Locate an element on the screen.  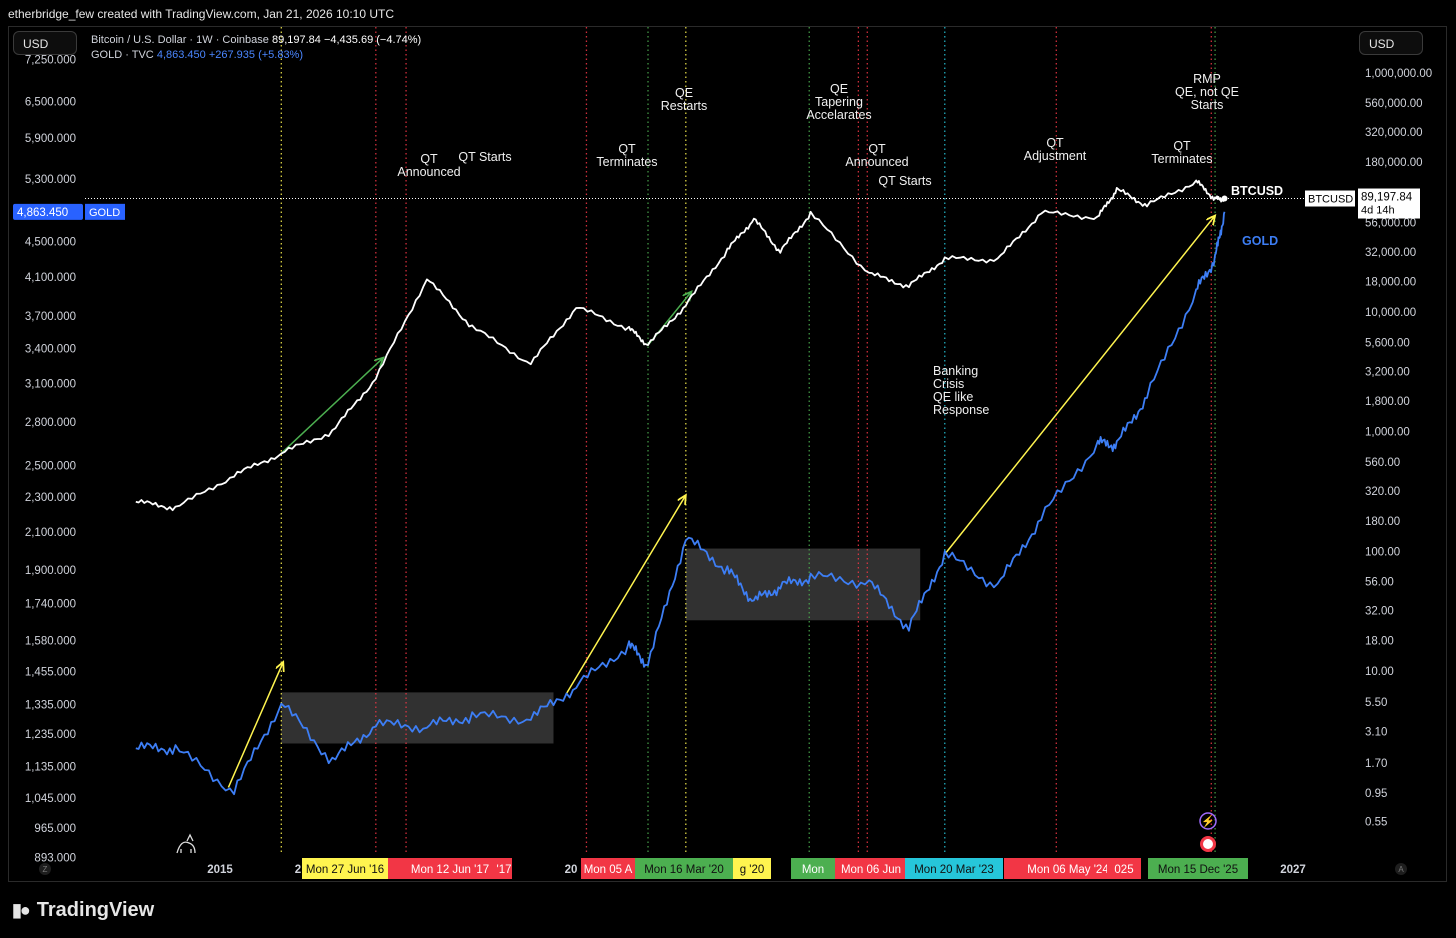
time-axis-tick: 20 is located at coordinates (571, 870).